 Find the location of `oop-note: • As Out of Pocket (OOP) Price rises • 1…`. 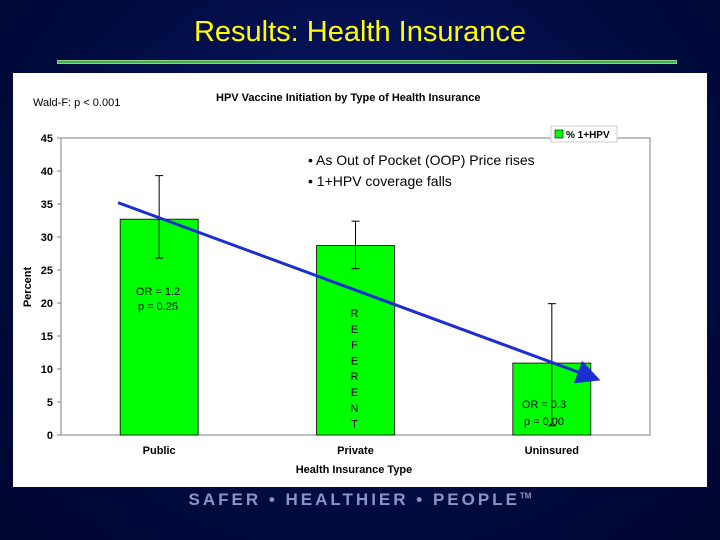

oop-note: • As Out of Pocket (OOP) Price rises • 1… is located at coordinates (445, 170).